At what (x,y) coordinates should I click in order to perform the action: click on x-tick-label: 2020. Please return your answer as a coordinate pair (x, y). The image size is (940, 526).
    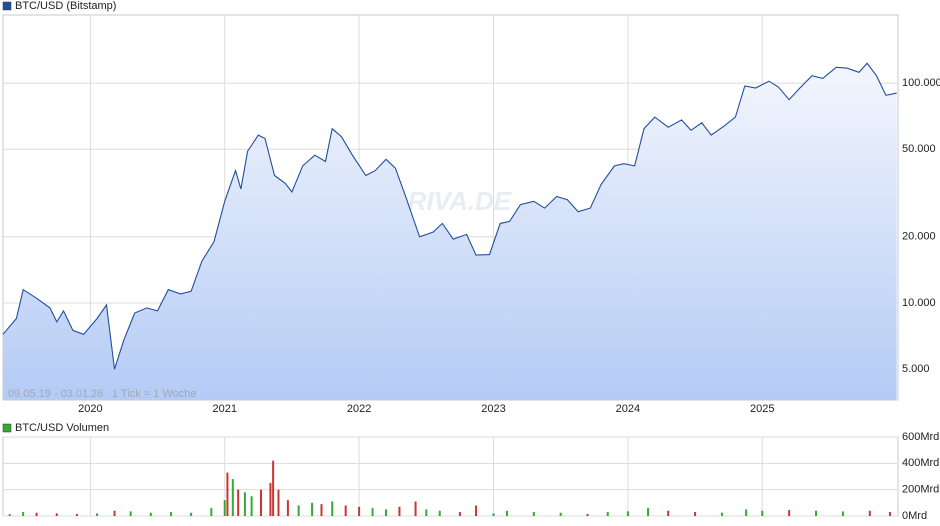
    Looking at the image, I should click on (90, 409).